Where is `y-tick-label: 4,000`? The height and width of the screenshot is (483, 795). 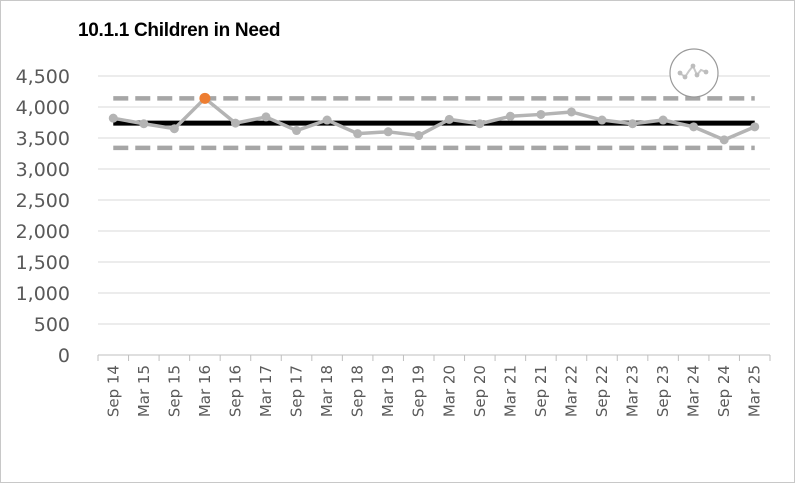 y-tick-label: 4,000 is located at coordinates (43, 108).